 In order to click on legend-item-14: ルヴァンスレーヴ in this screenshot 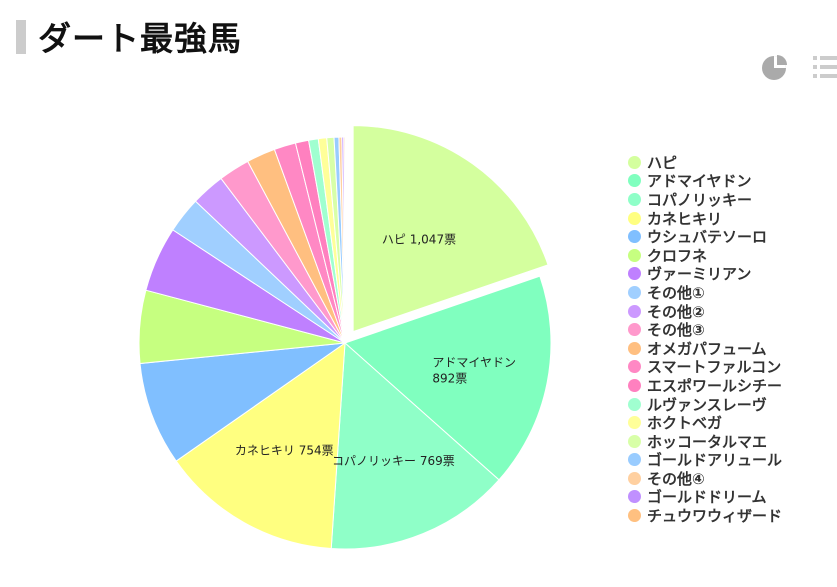, I will do `click(705, 404)`.